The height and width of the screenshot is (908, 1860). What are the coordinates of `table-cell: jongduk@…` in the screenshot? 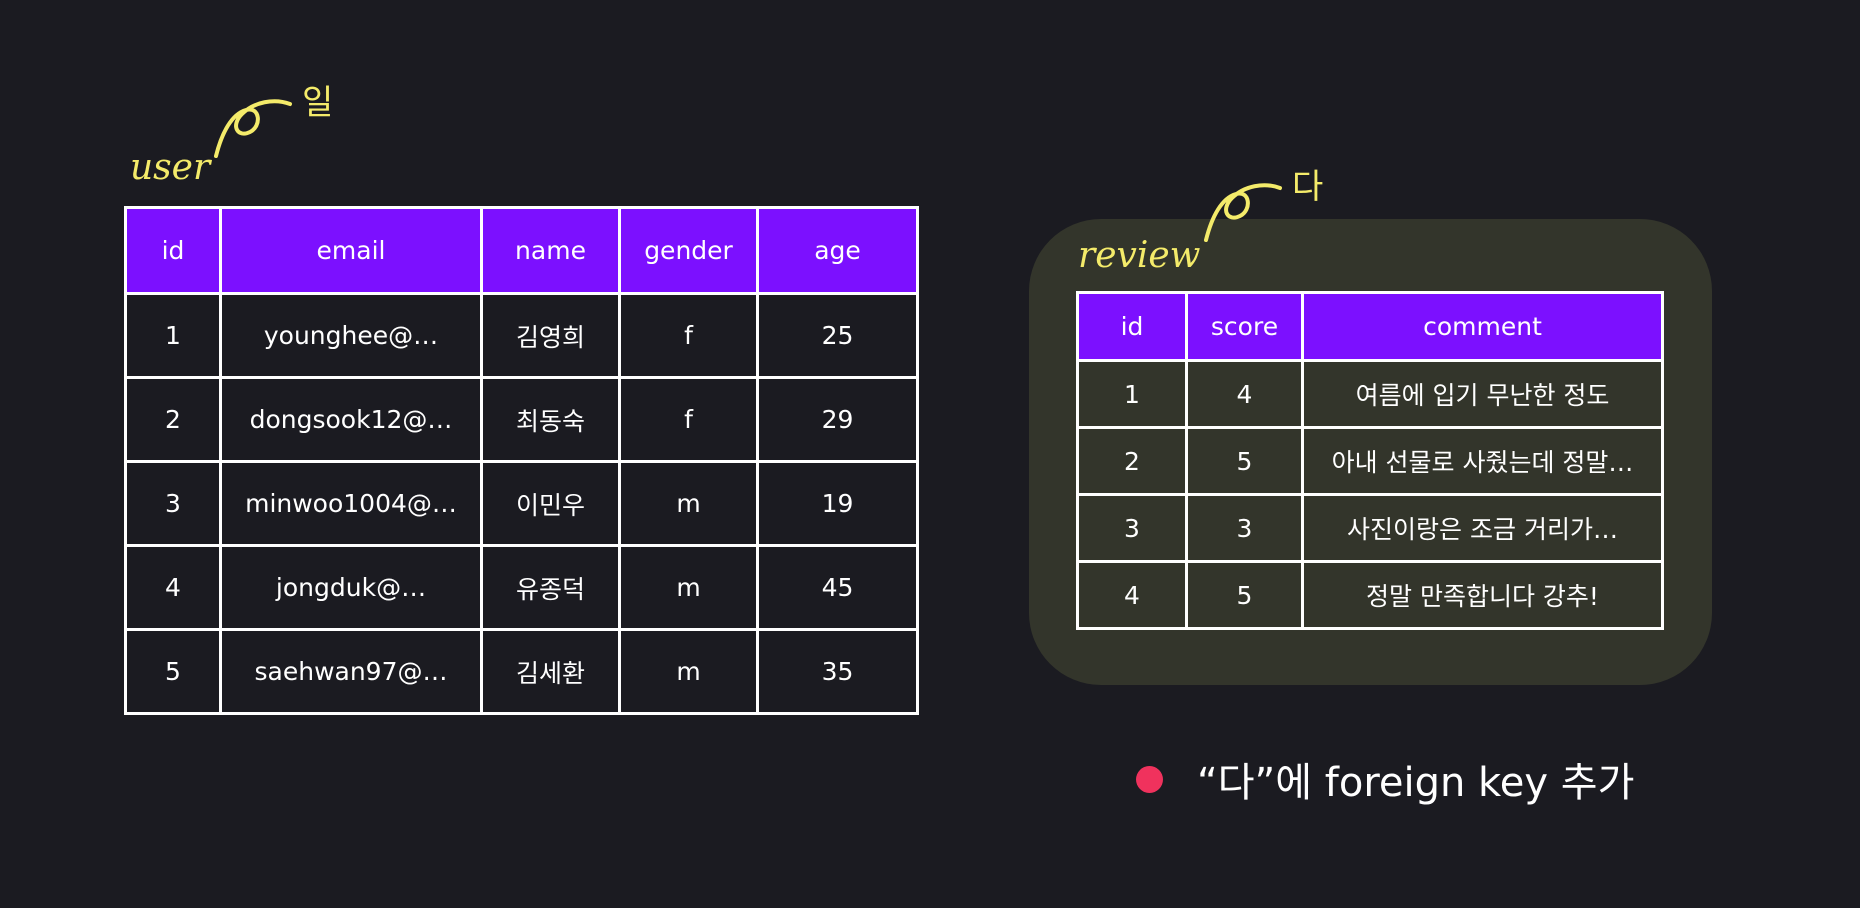 It's located at (351, 587).